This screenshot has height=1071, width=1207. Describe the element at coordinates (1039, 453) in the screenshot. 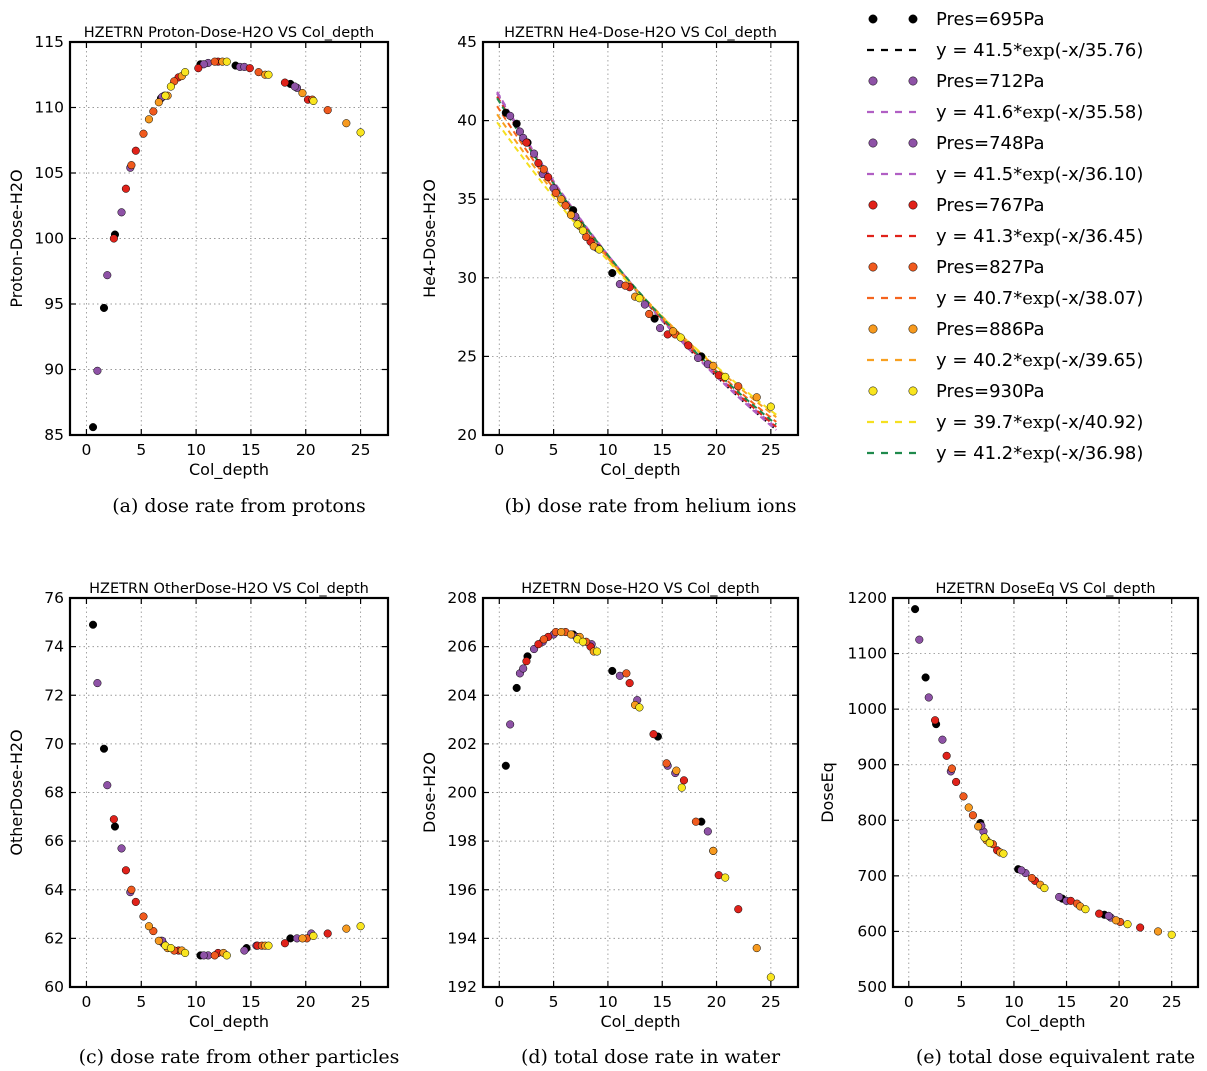

I see `legend-label: y = 41.2*exp(-x/36.98)` at that location.